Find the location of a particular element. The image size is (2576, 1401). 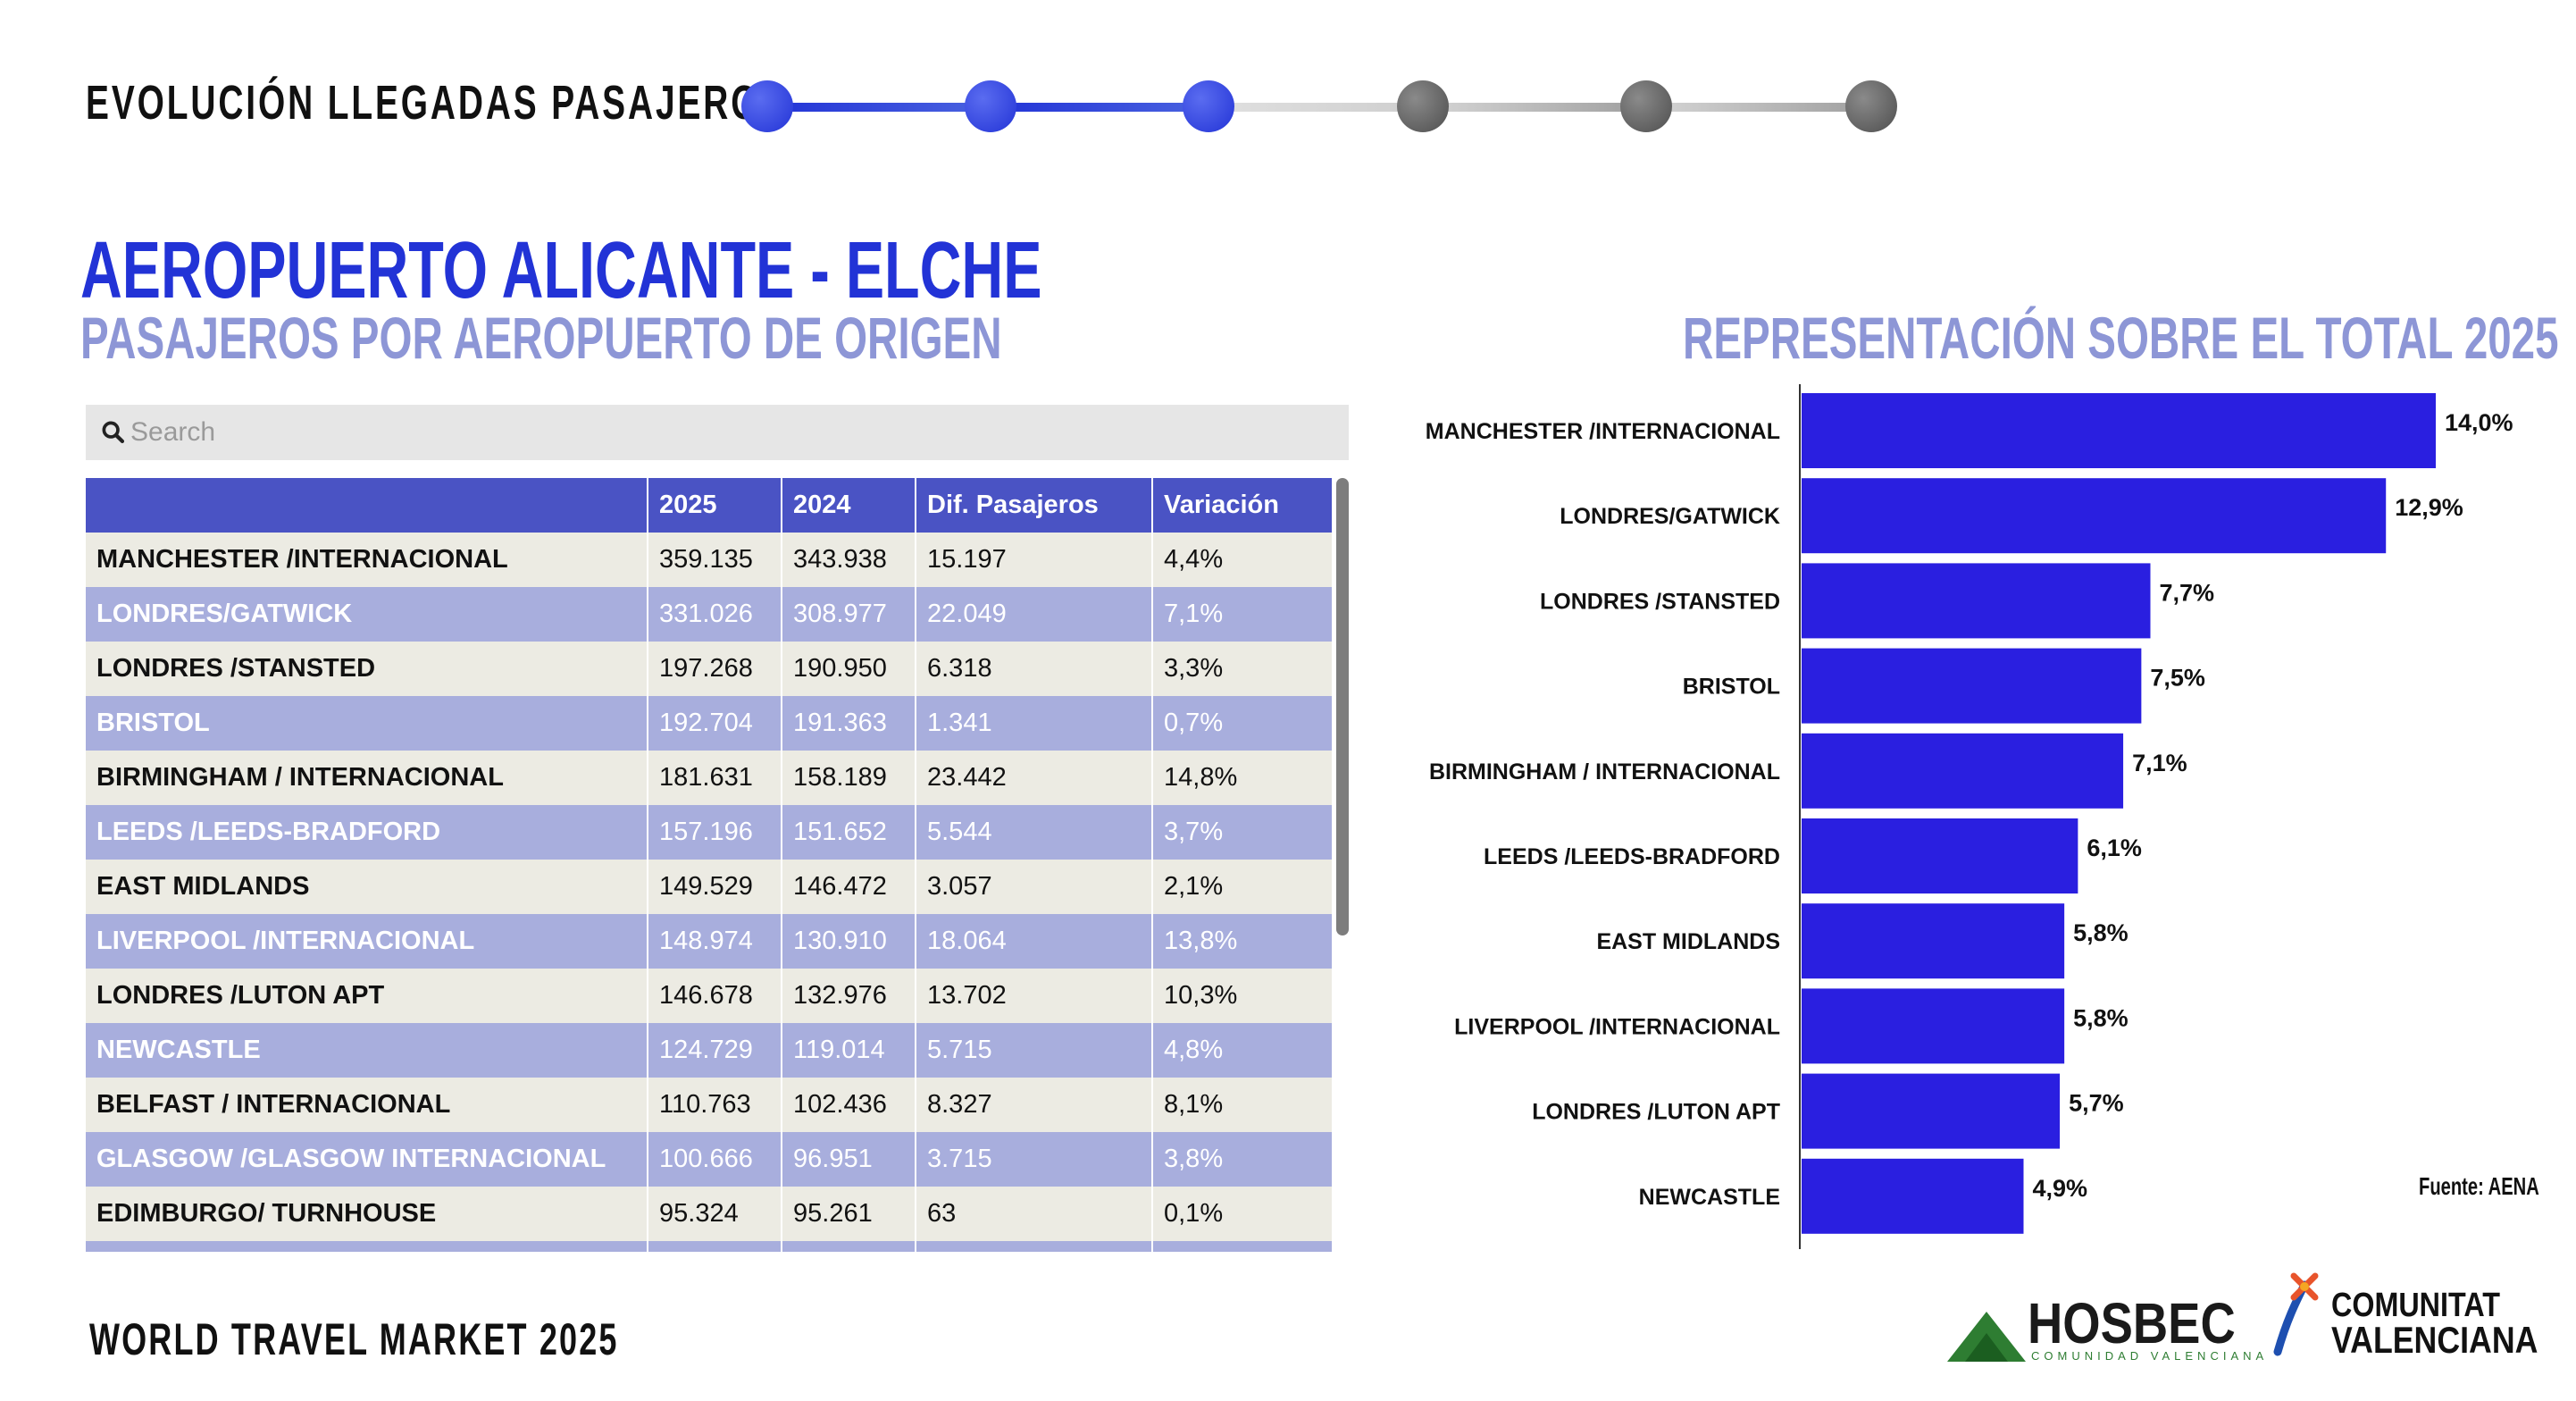

table-cell-value: 95.261 is located at coordinates (849, 1214).